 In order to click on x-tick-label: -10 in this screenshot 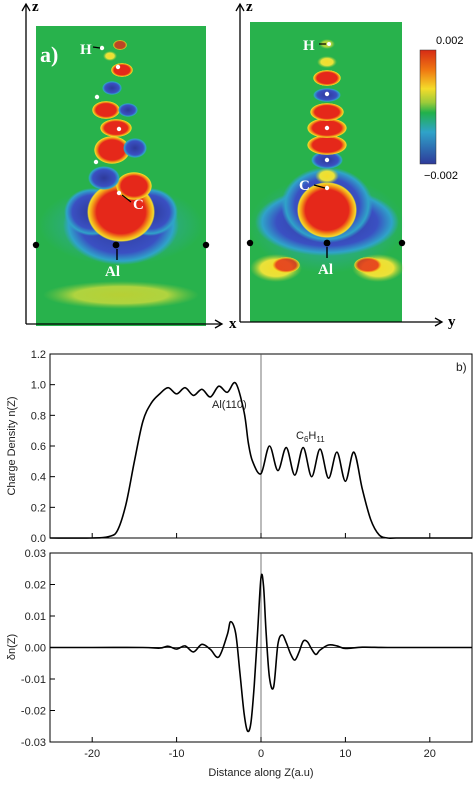, I will do `click(177, 754)`.